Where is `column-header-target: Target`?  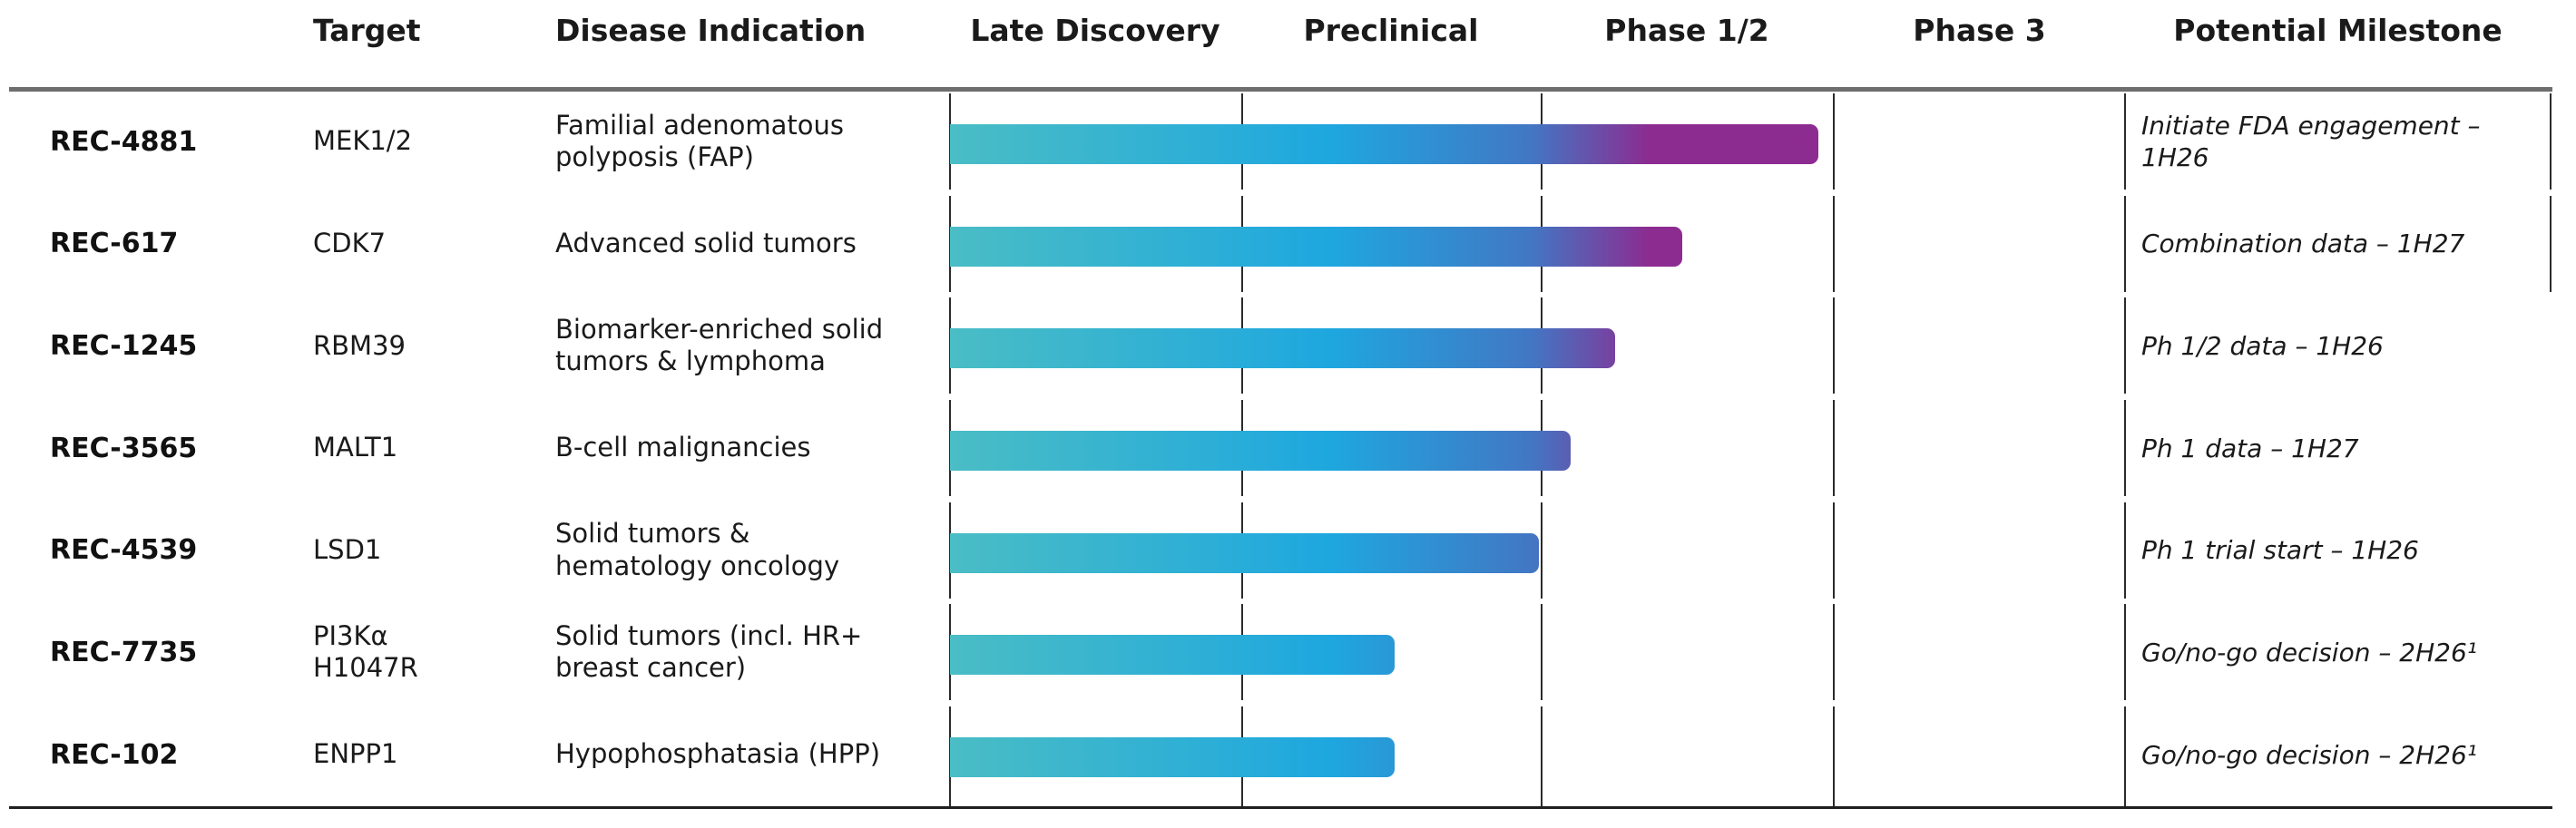 column-header-target: Target is located at coordinates (367, 31).